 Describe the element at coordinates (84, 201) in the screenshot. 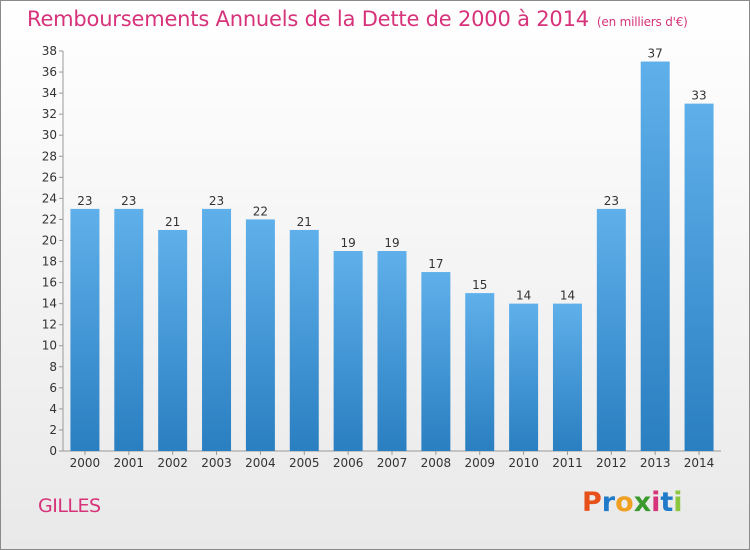

I see `data-label-2000: 23` at that location.